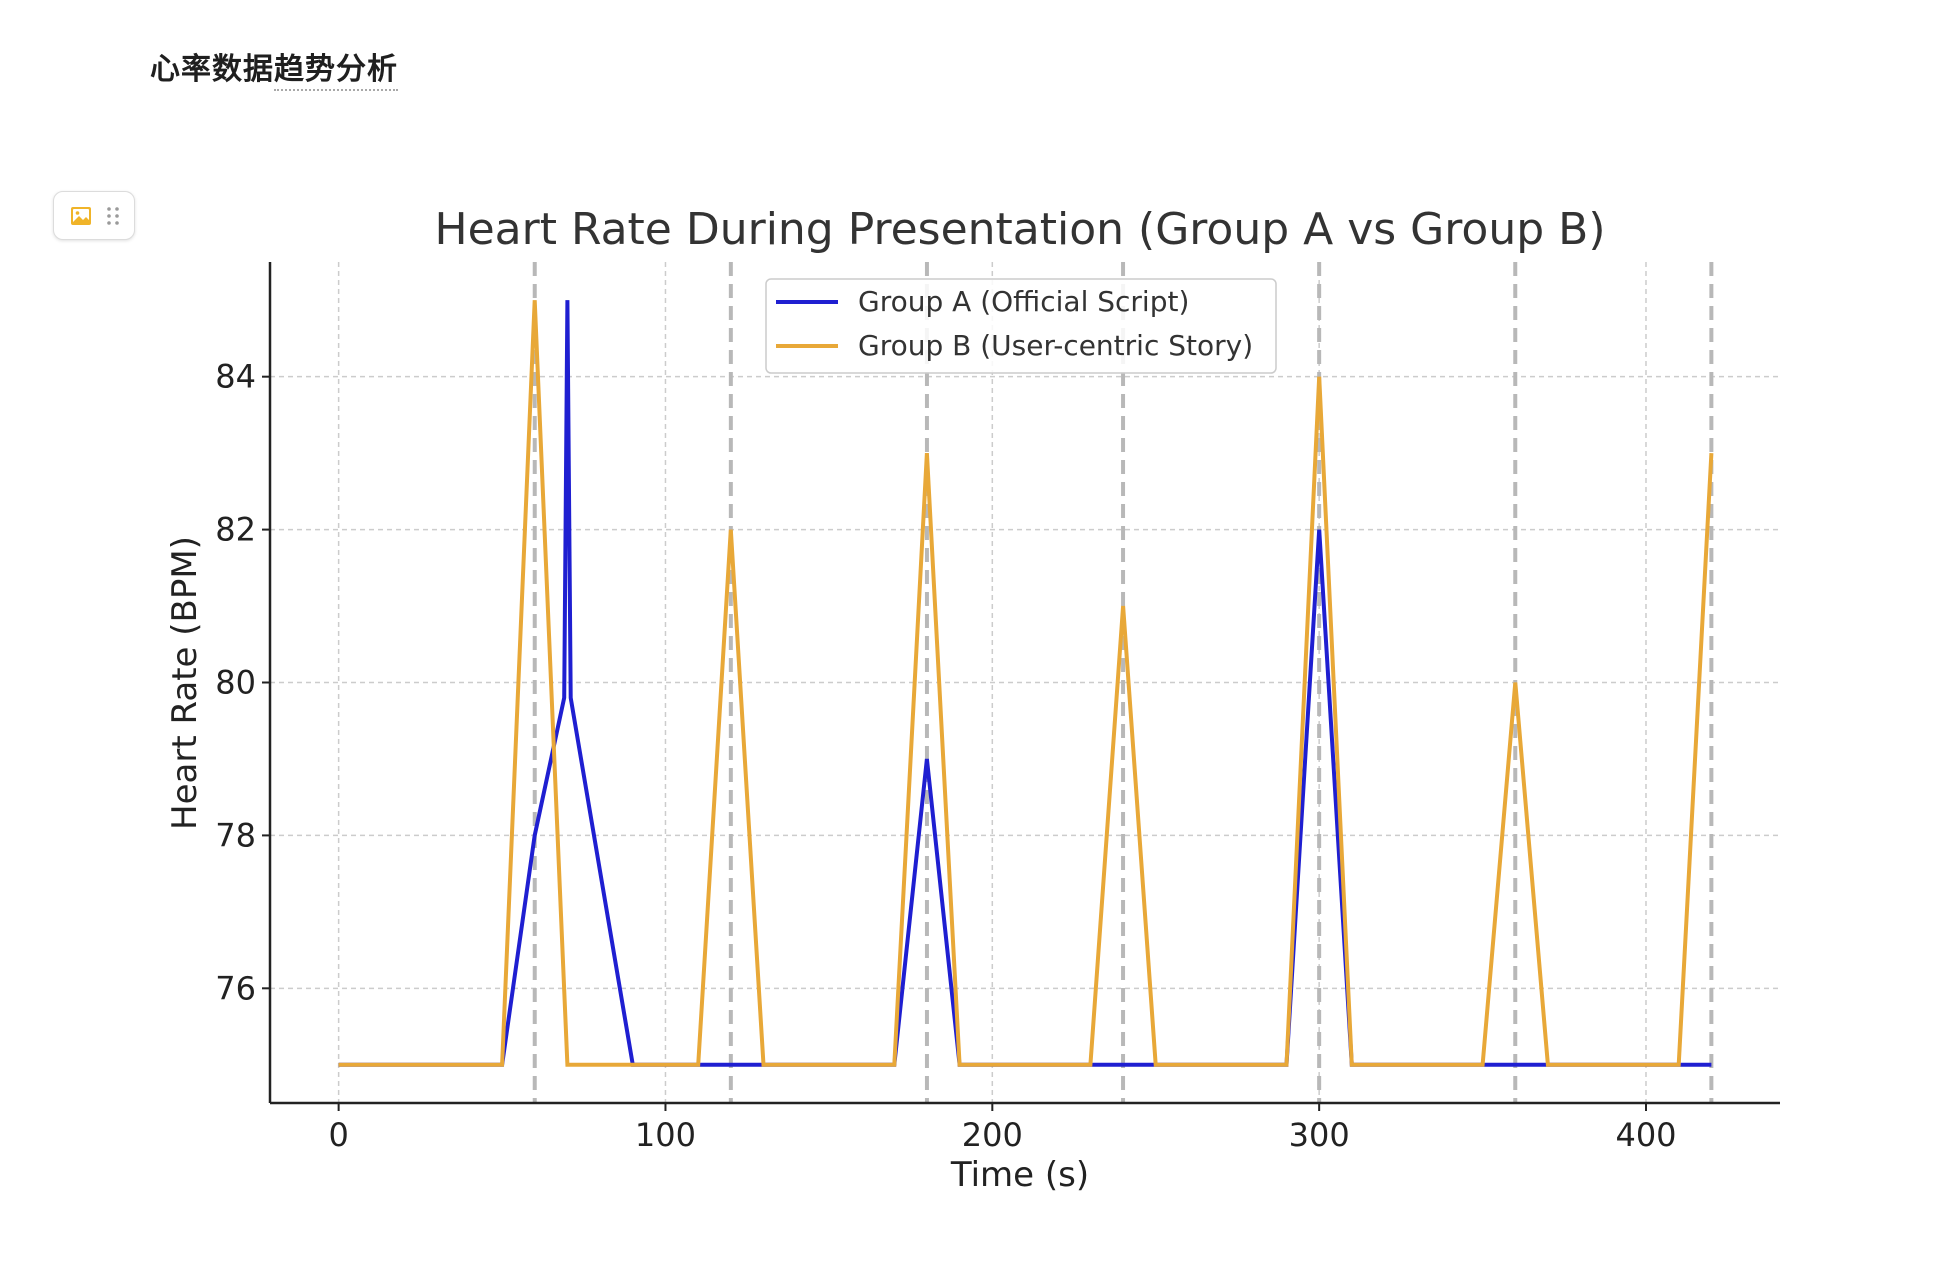  Describe the element at coordinates (1645, 1135) in the screenshot. I see `x-tick-label-400: 400` at that location.